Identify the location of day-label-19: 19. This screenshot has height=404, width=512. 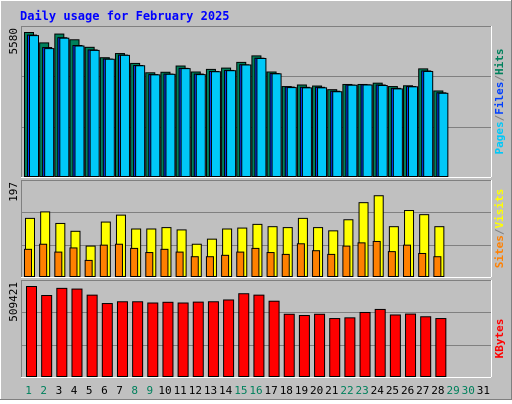
(301, 390).